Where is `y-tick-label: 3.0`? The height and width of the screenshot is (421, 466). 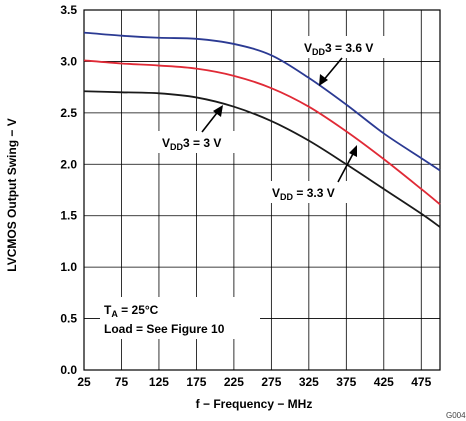
y-tick-label: 3.0 is located at coordinates (68, 61).